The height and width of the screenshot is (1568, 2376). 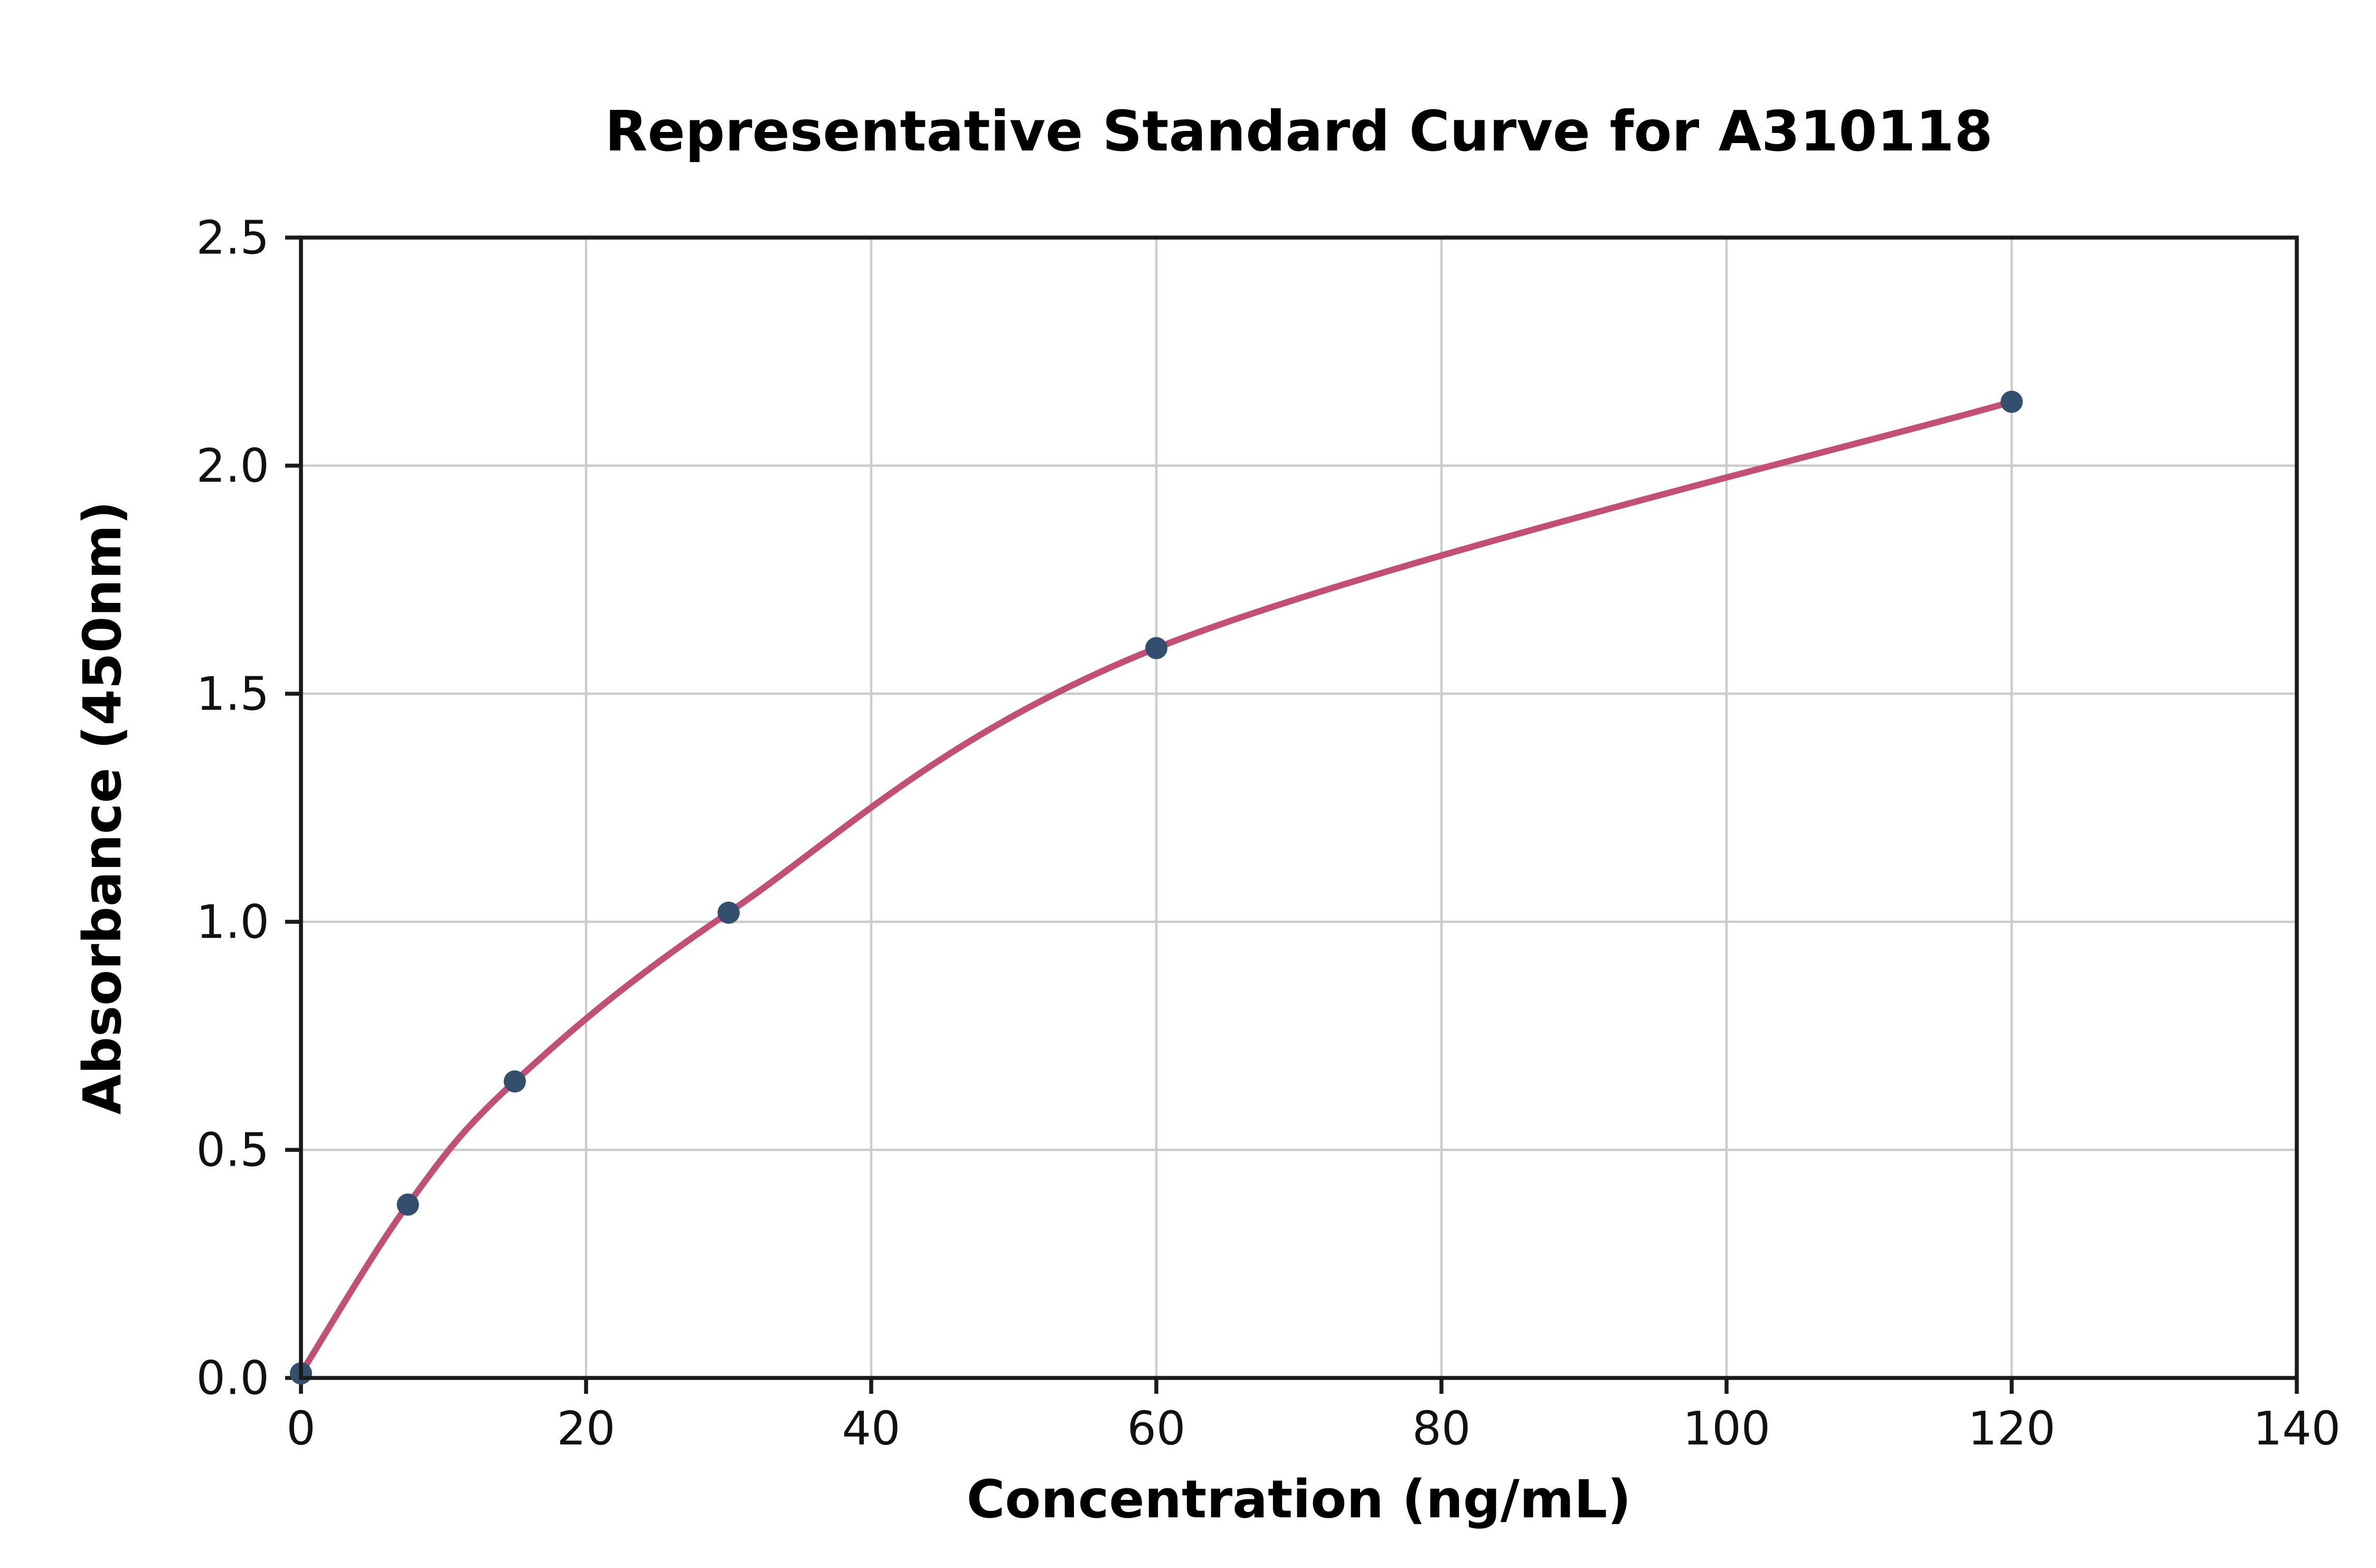 What do you see at coordinates (233, 808) in the screenshot?
I see `y-tick-labels: 0.0 0.5 1.0 1.5 2.0 2.5` at bounding box center [233, 808].